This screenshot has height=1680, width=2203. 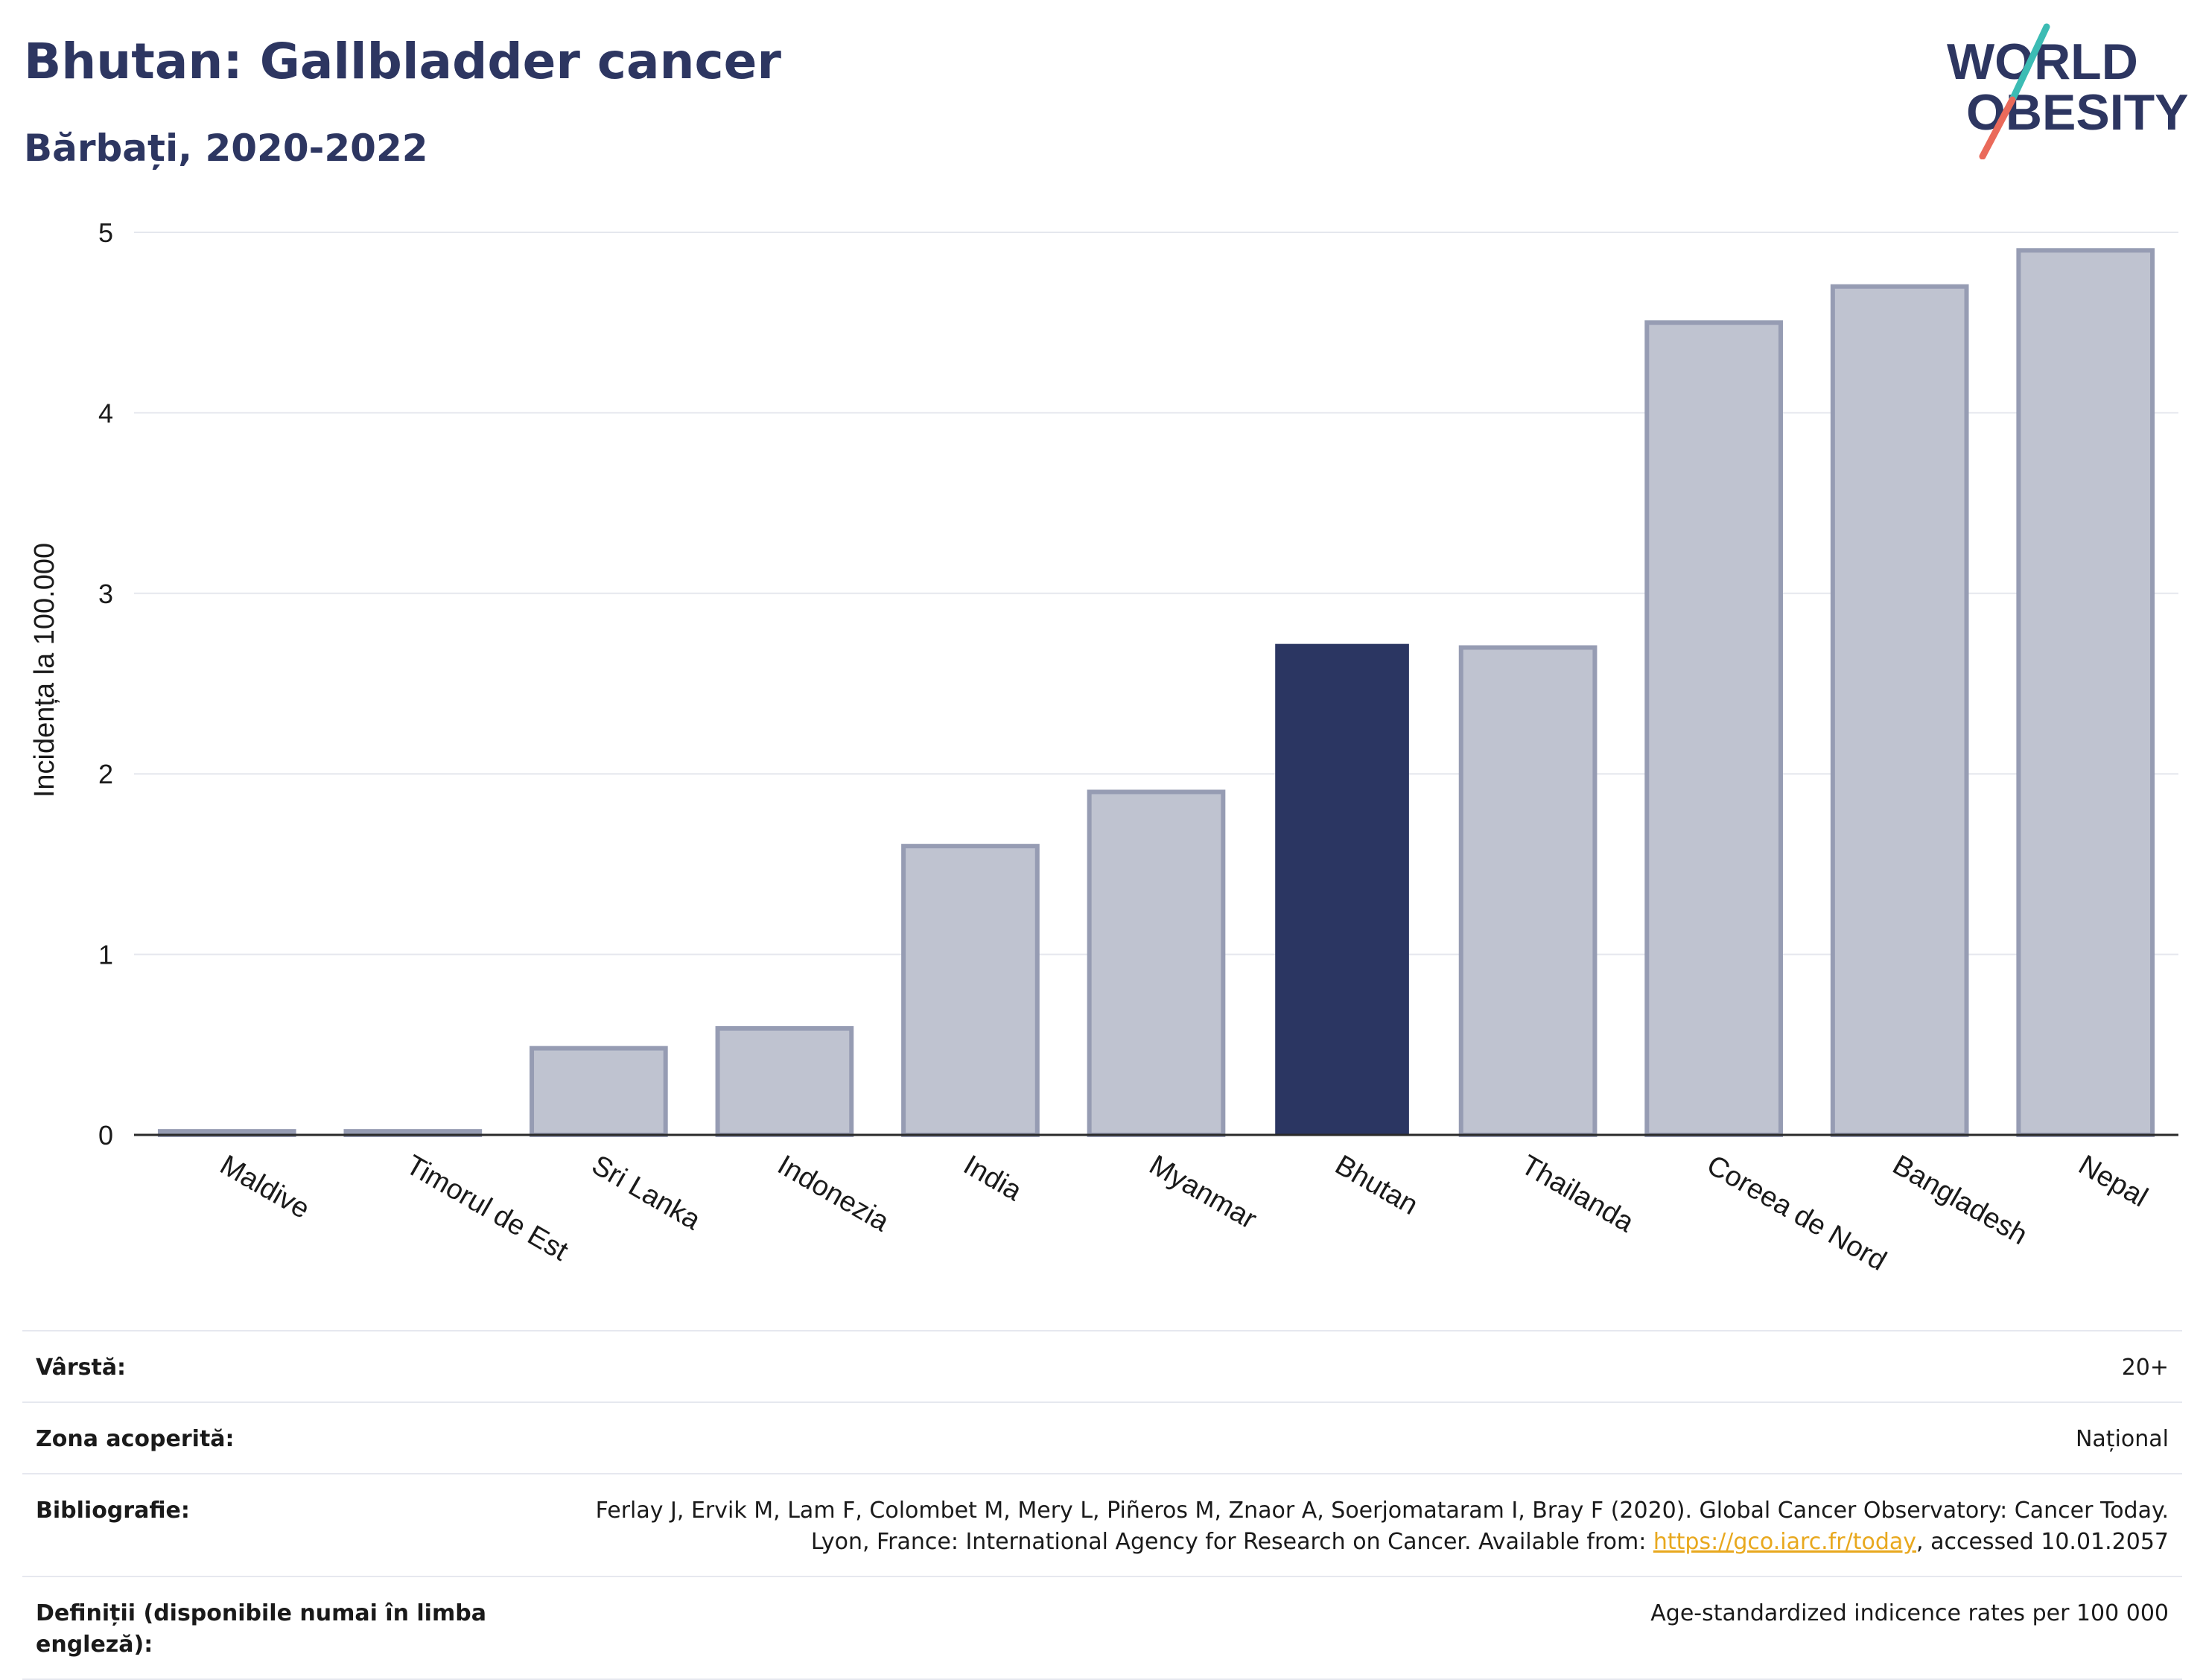 What do you see at coordinates (1156, 963) in the screenshot?
I see `bar-myanmar` at bounding box center [1156, 963].